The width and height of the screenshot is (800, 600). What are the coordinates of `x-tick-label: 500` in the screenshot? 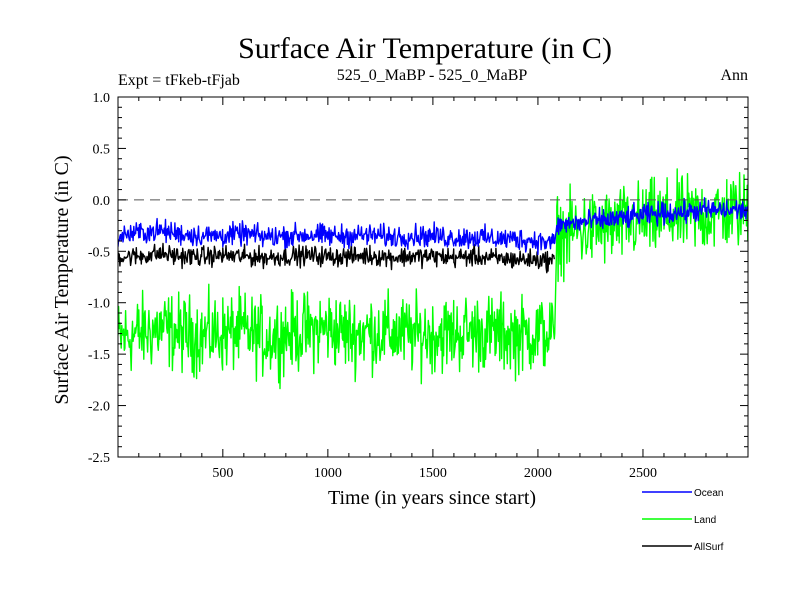 It's located at (222, 473).